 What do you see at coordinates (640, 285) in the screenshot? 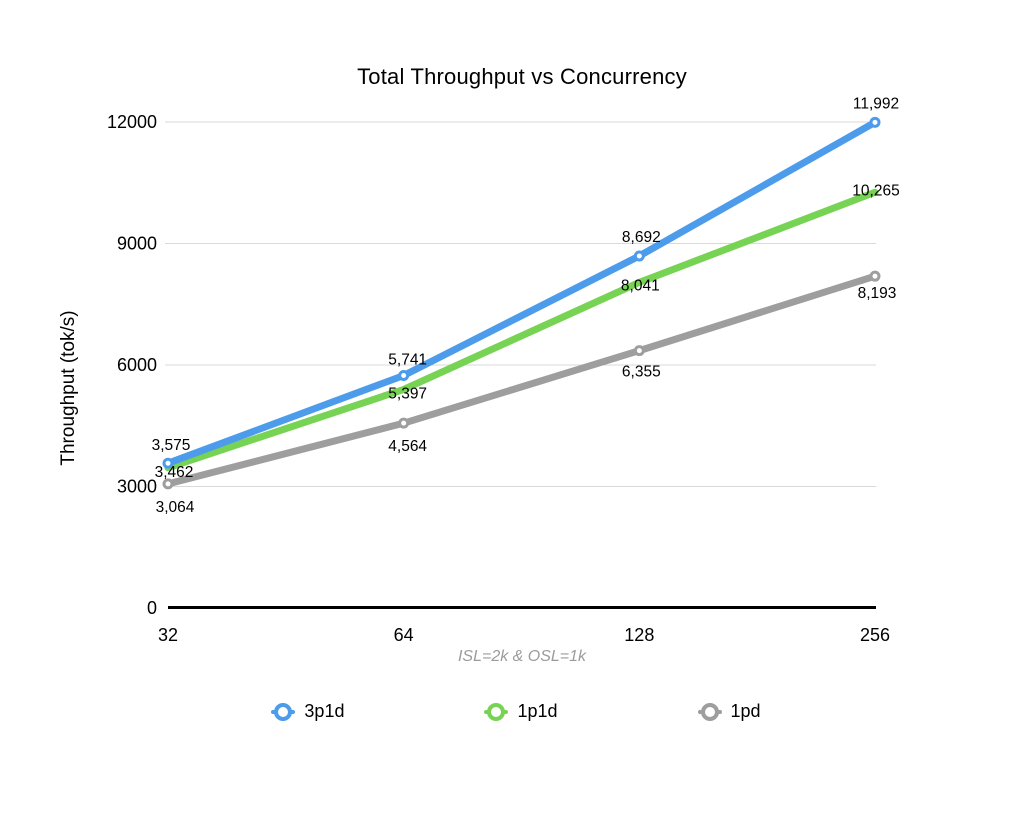
I see `data-label-1p1d: 8,041` at bounding box center [640, 285].